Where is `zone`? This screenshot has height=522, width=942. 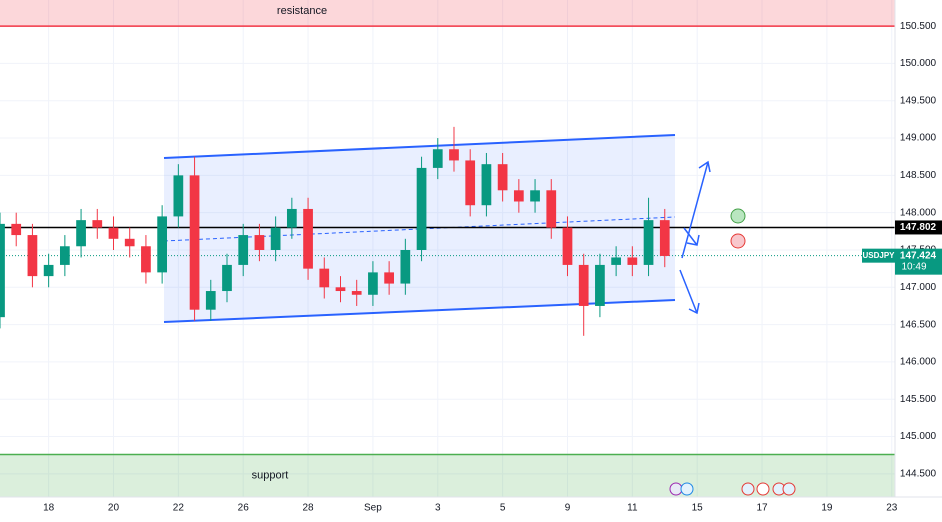 zone is located at coordinates (447, 13).